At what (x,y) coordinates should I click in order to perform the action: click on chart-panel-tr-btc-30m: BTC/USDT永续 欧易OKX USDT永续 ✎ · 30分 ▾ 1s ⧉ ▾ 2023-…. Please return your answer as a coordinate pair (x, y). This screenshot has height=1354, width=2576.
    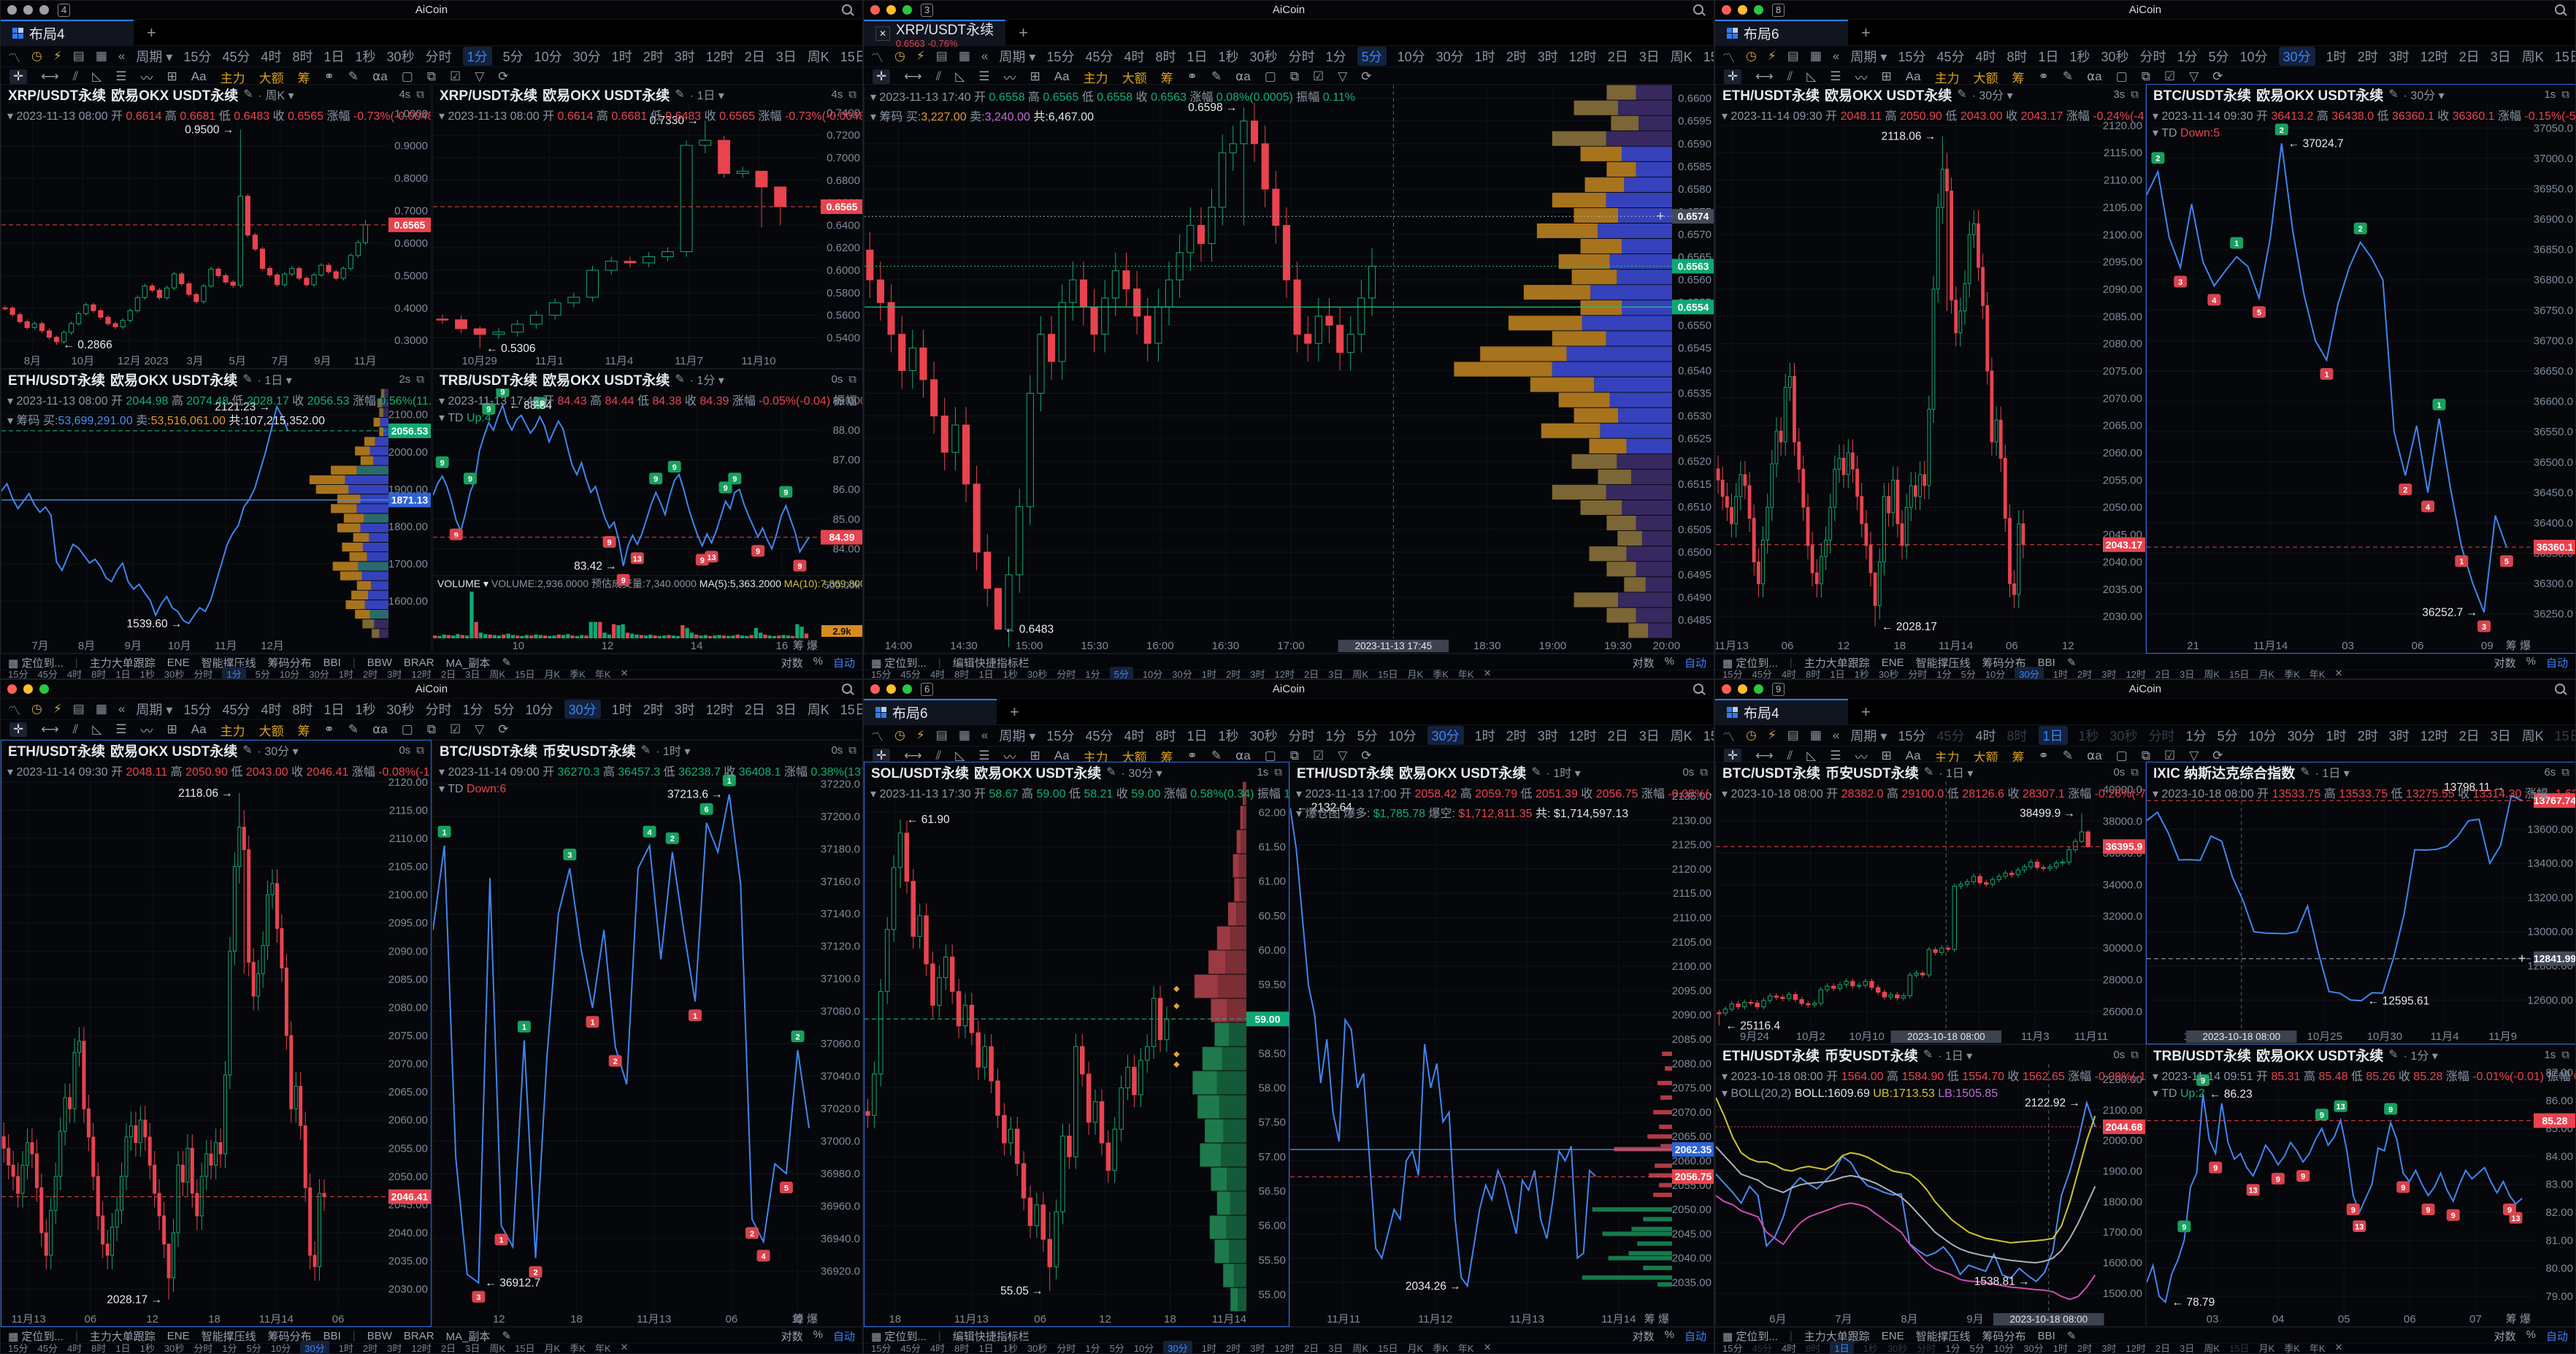
    Looking at the image, I should click on (2360, 369).